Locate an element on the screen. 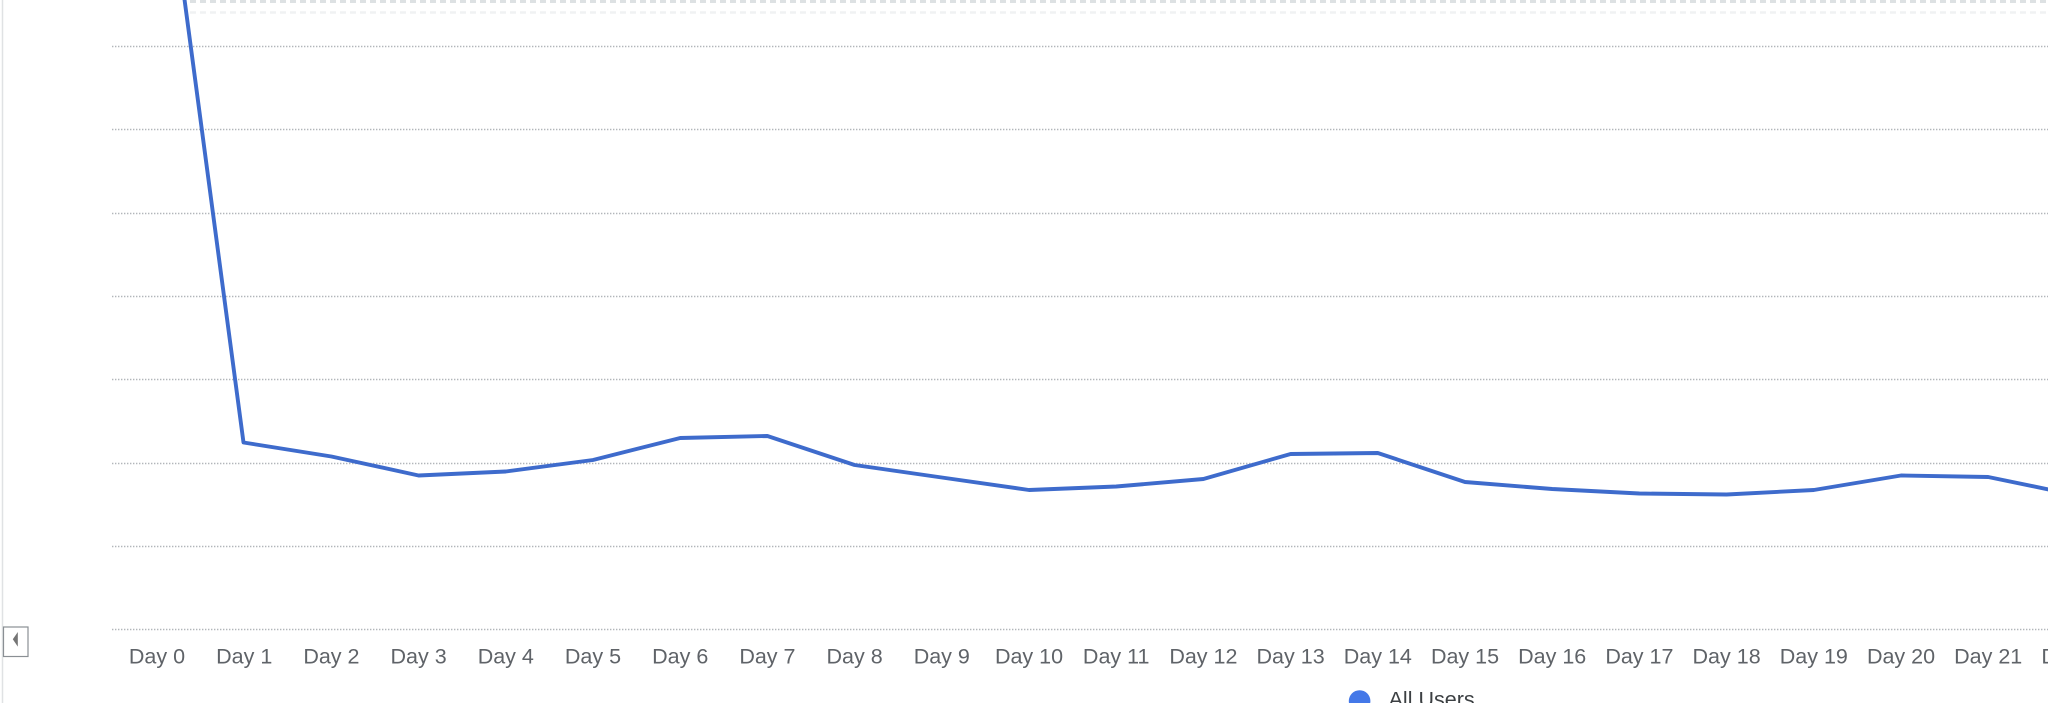 This screenshot has width=2048, height=703. svg-text: Day 20 is located at coordinates (1901, 657).